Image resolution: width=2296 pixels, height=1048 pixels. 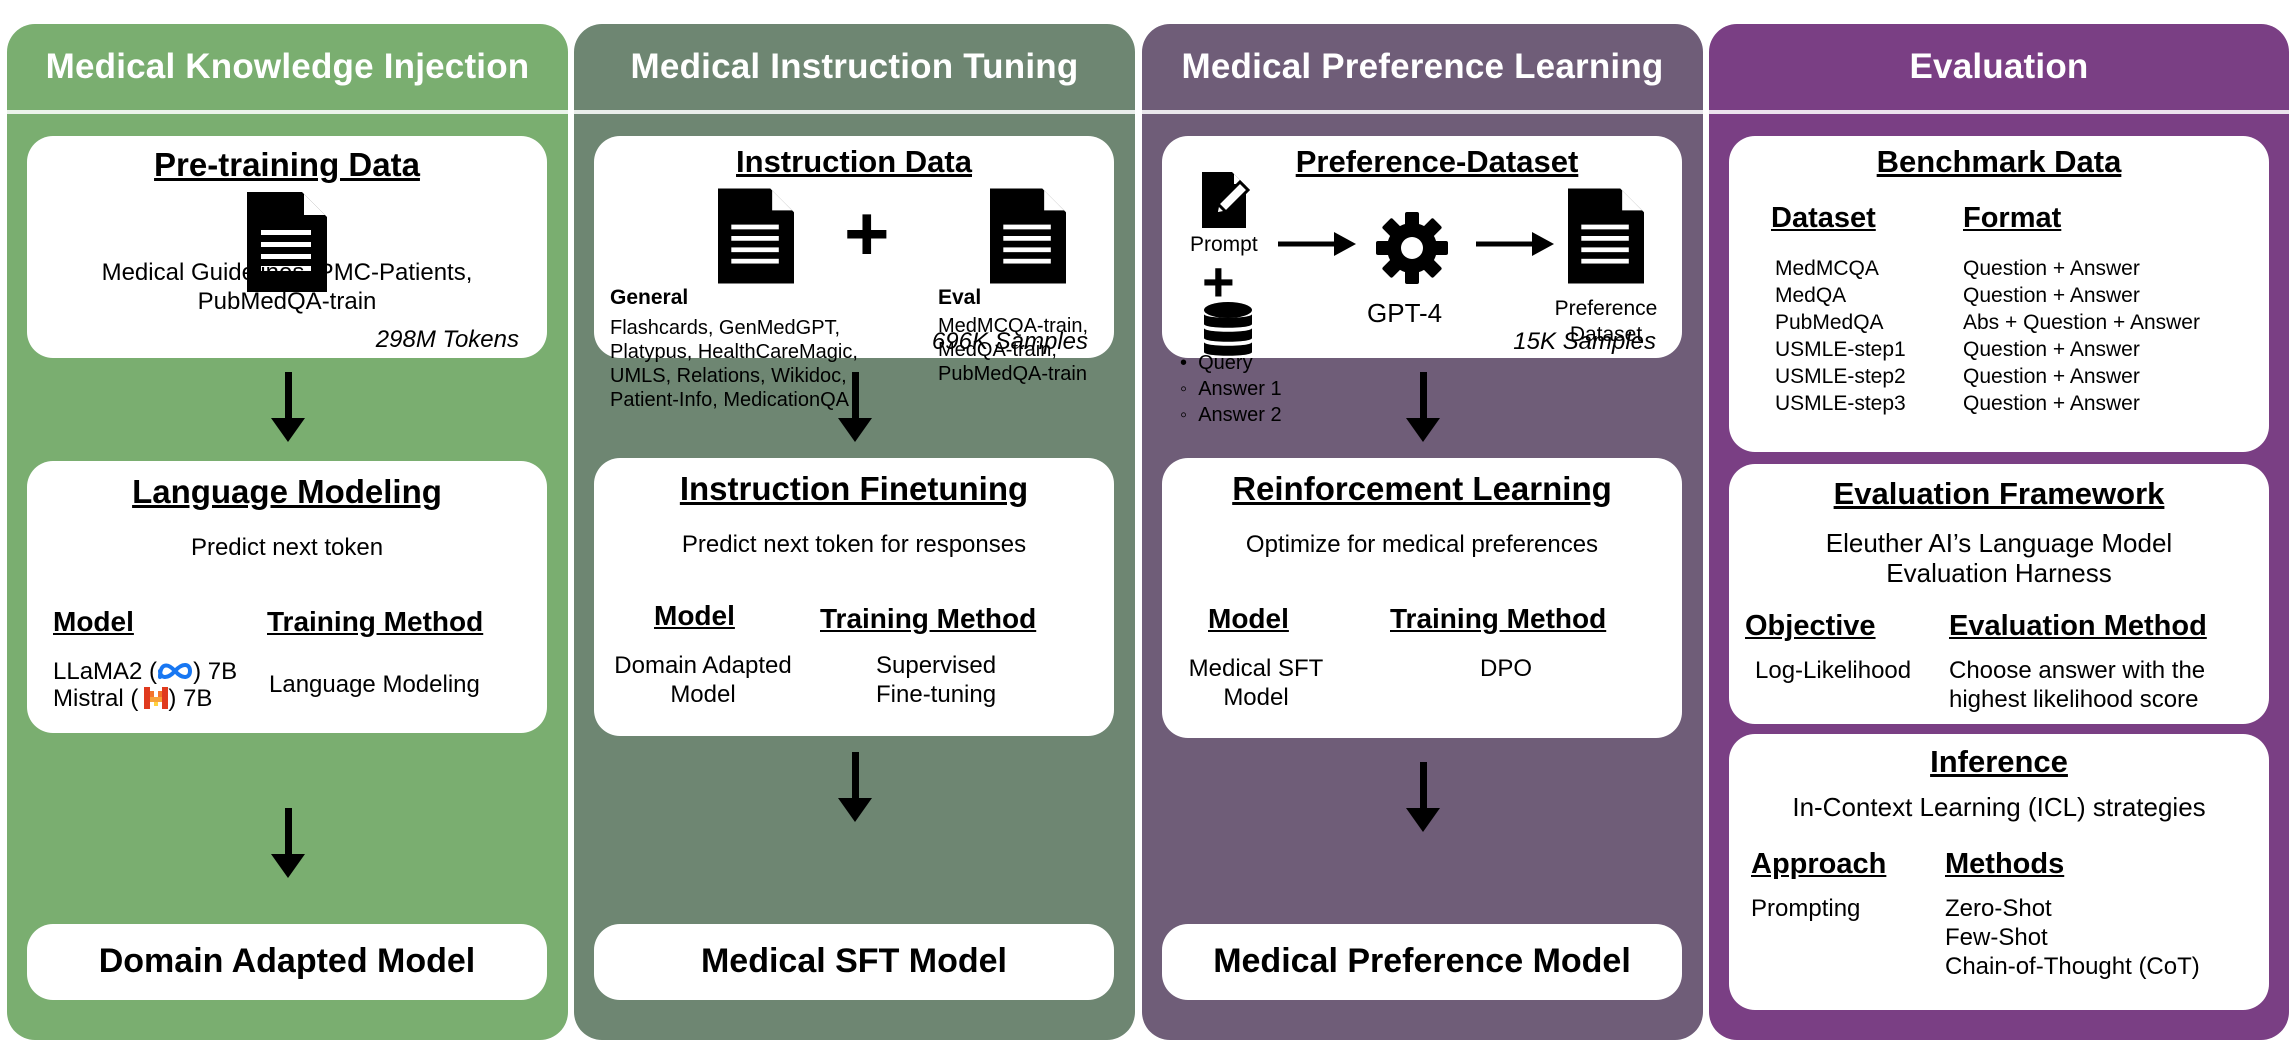 What do you see at coordinates (1256, 683) in the screenshot?
I see `model-value: Medical SFT Model` at bounding box center [1256, 683].